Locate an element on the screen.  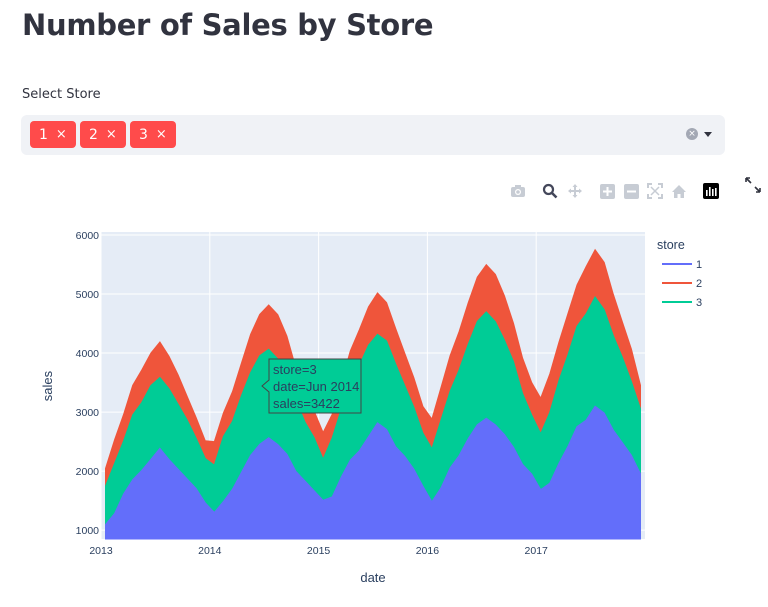
store-tag-label: 1 is located at coordinates (43, 134).